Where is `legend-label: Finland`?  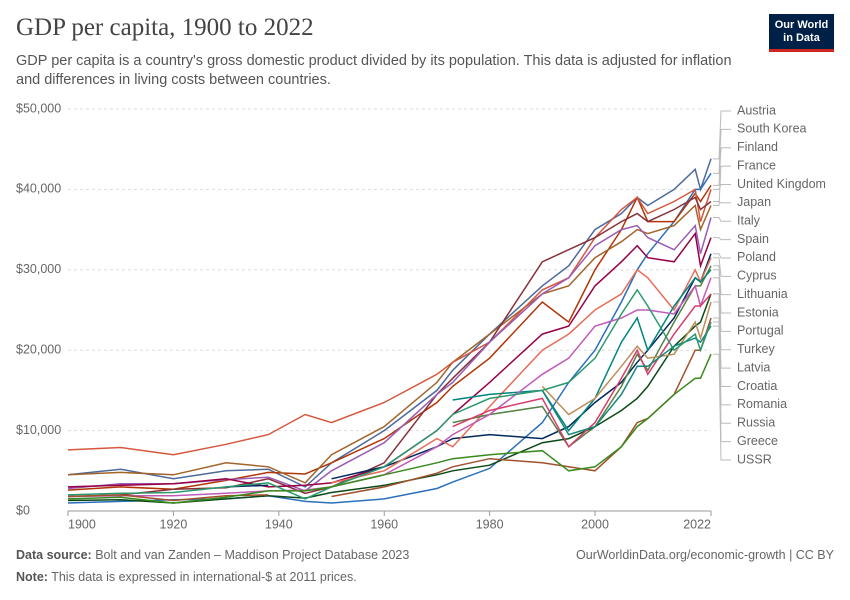
legend-label: Finland is located at coordinates (757, 147).